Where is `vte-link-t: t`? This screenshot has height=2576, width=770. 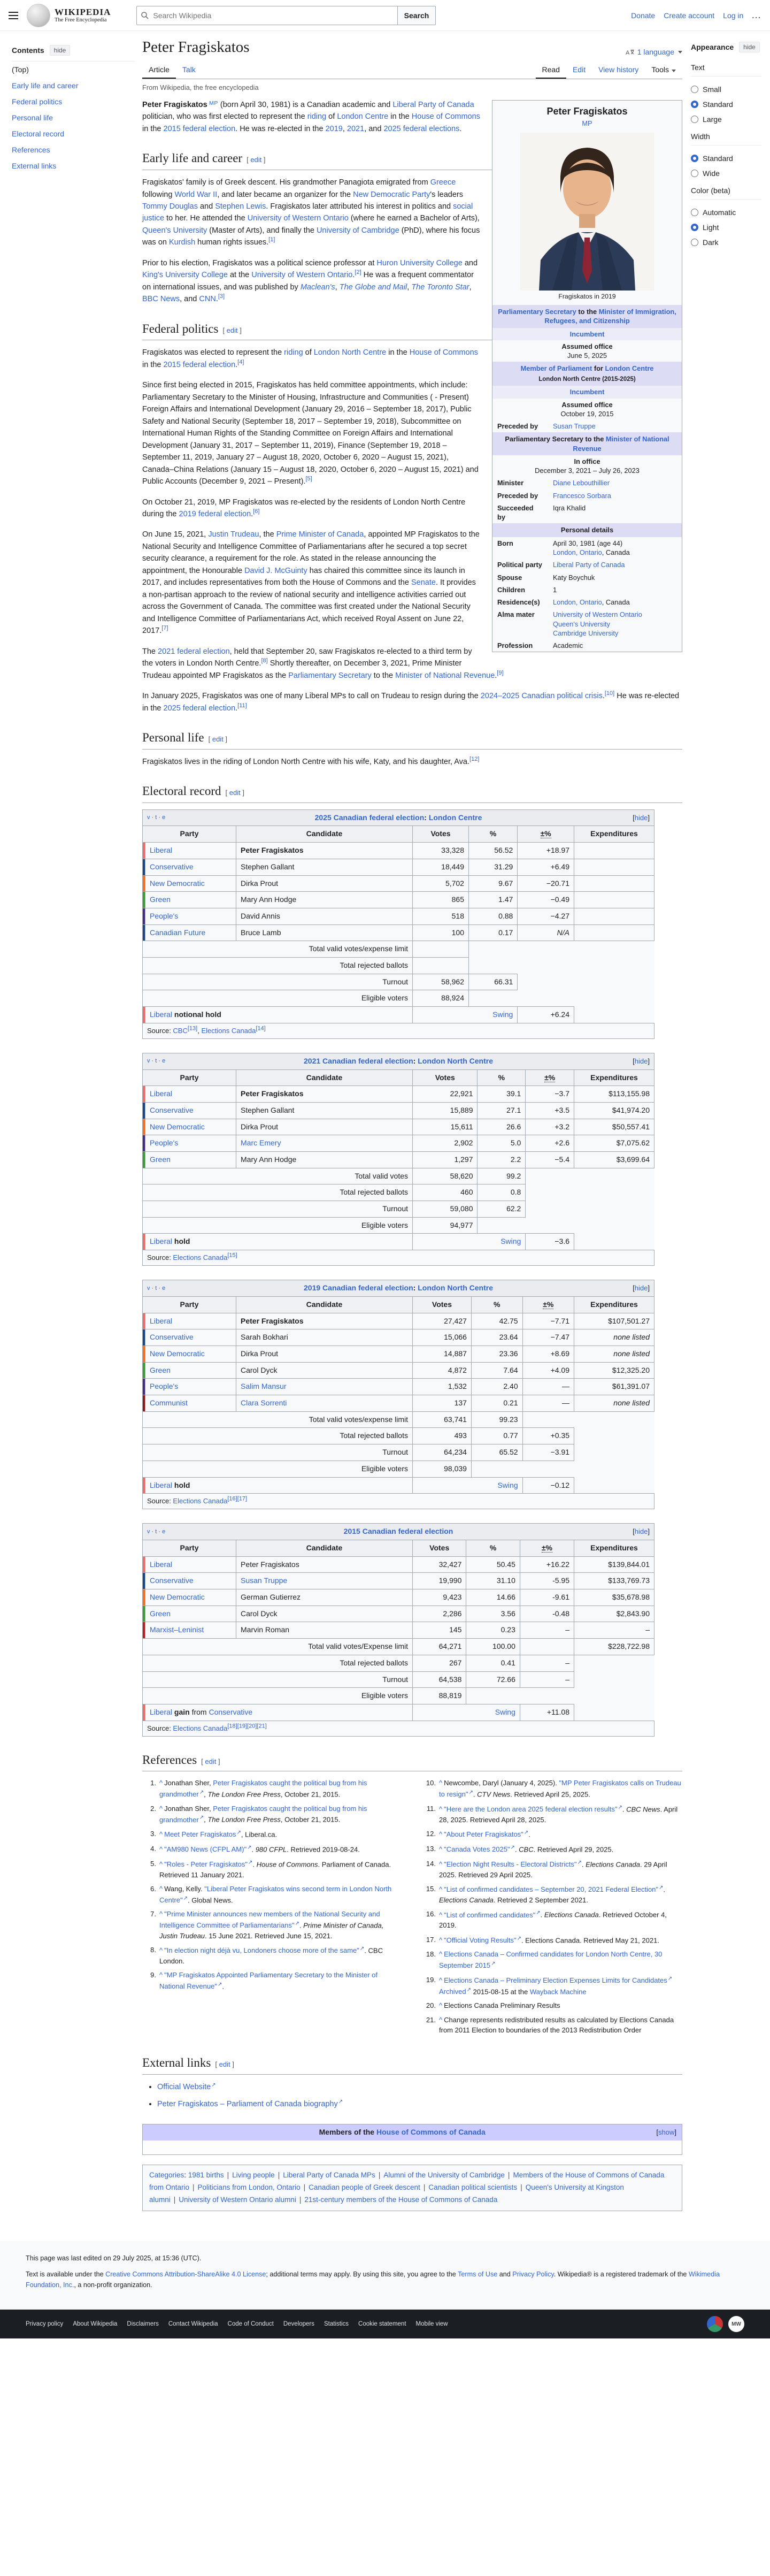
vte-link-t: t is located at coordinates (156, 817).